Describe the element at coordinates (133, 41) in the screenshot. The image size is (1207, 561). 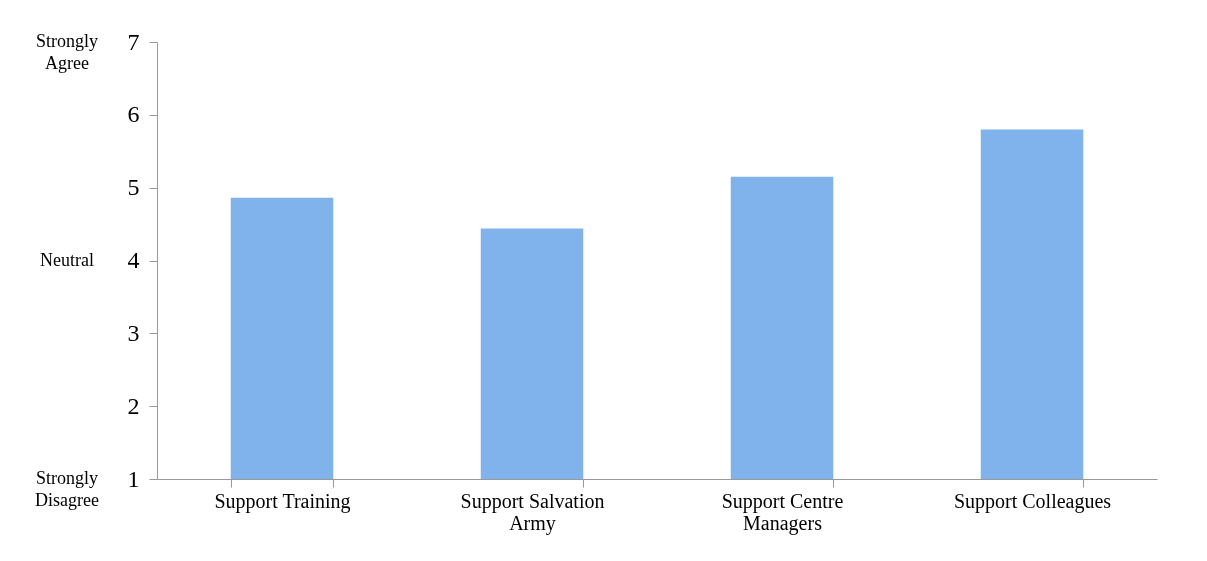
I see `y-tick-label: 7` at that location.